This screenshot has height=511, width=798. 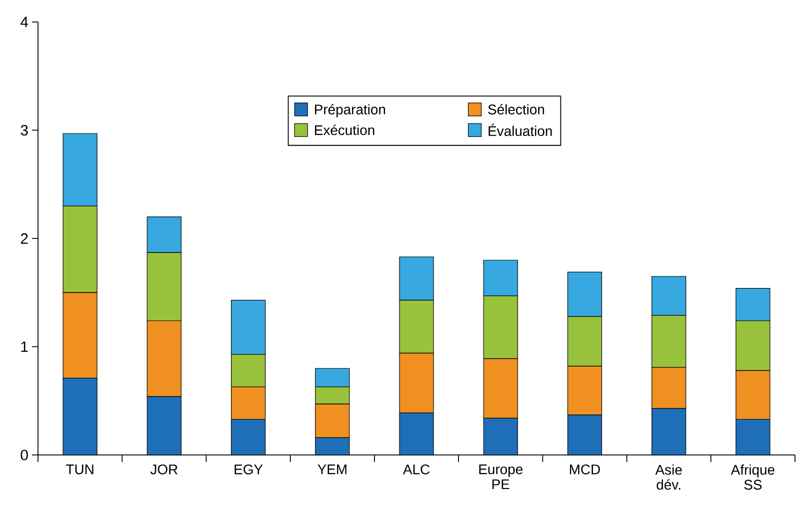 I want to click on legend-label: Préparation, so click(x=350, y=111).